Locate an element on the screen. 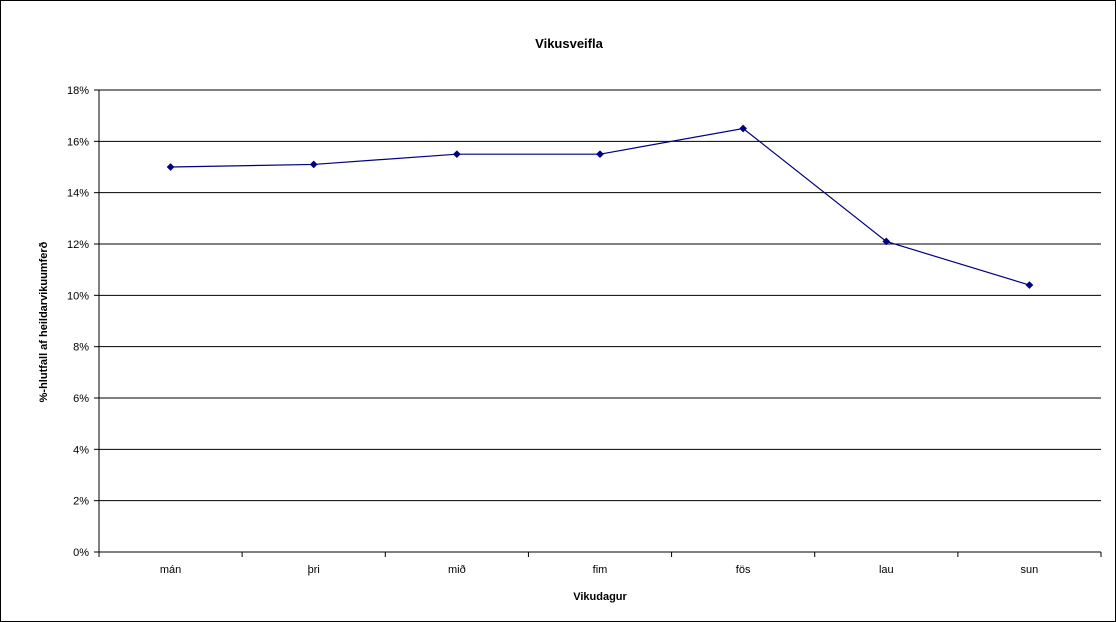  y-tick-label: 4% is located at coordinates (81, 450).